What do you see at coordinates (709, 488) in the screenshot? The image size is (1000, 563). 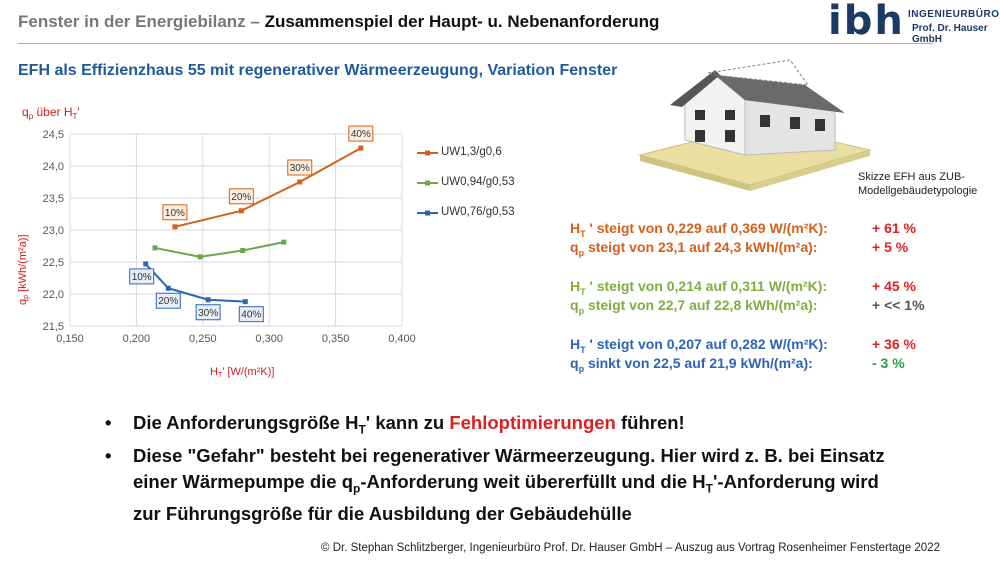 I see `bullet-2-sub2: T` at bounding box center [709, 488].